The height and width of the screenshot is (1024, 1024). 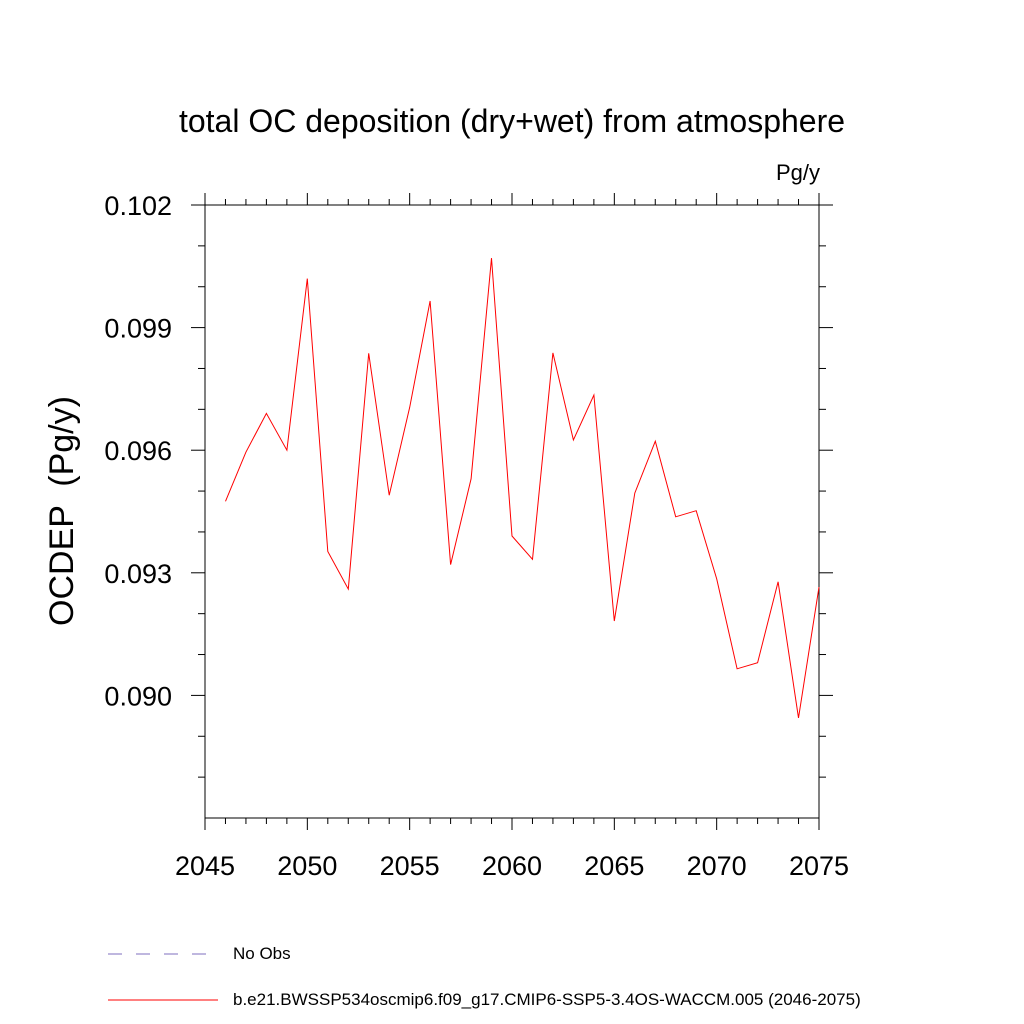 What do you see at coordinates (819, 866) in the screenshot?
I see `x-tick-label: 2075` at bounding box center [819, 866].